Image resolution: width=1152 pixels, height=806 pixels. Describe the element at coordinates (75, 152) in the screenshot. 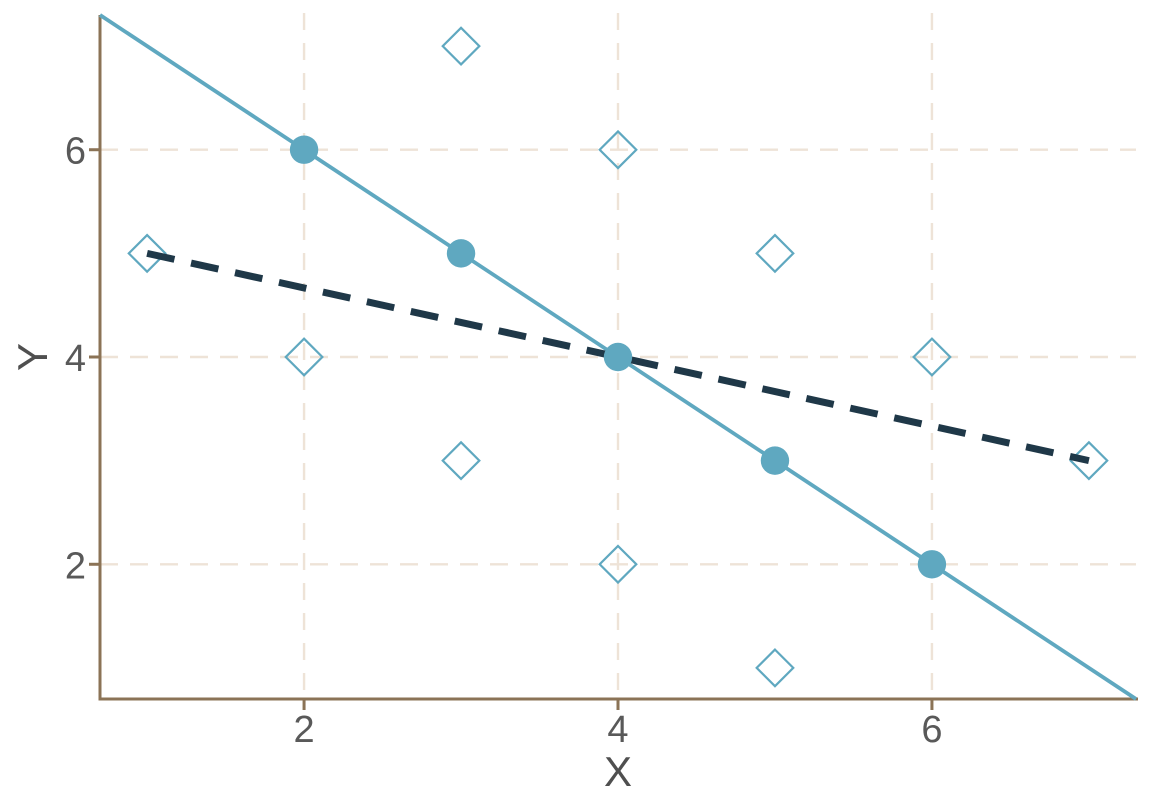

I see `y-tick-label-6: 6` at that location.